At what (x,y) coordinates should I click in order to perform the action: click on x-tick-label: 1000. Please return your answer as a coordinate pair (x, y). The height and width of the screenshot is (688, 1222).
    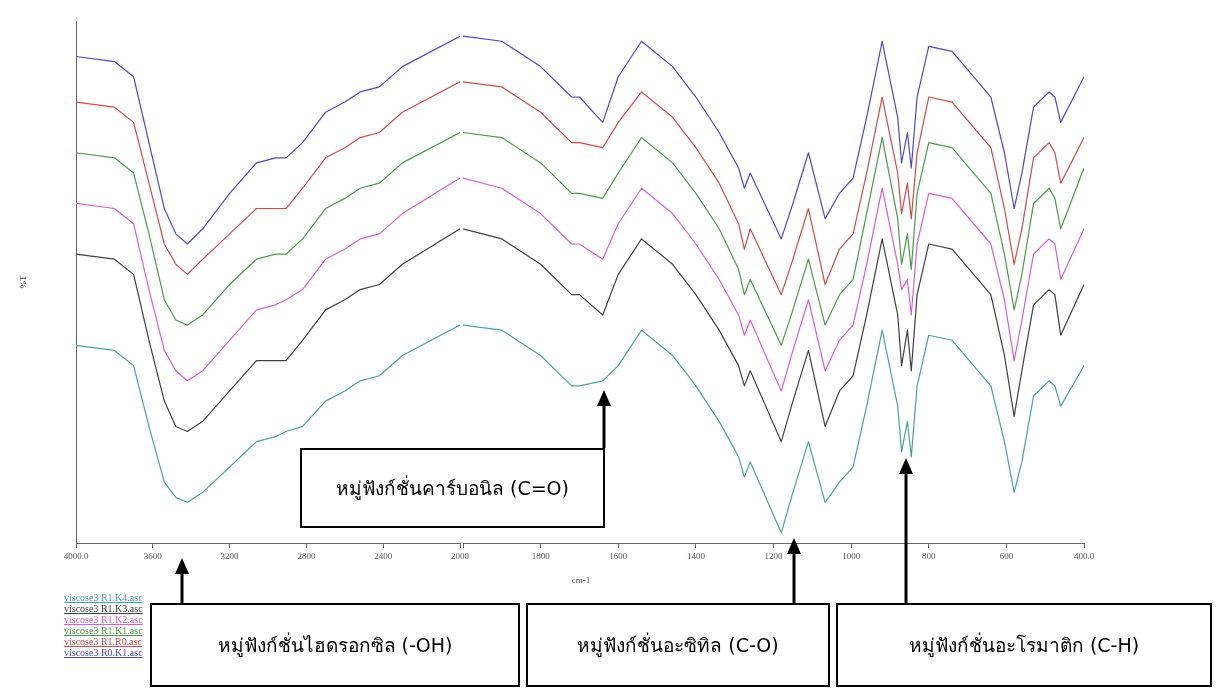
    Looking at the image, I should click on (851, 555).